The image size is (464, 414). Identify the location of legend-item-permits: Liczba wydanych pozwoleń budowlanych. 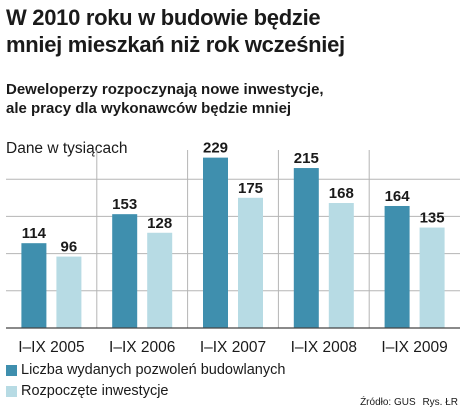
(145, 370).